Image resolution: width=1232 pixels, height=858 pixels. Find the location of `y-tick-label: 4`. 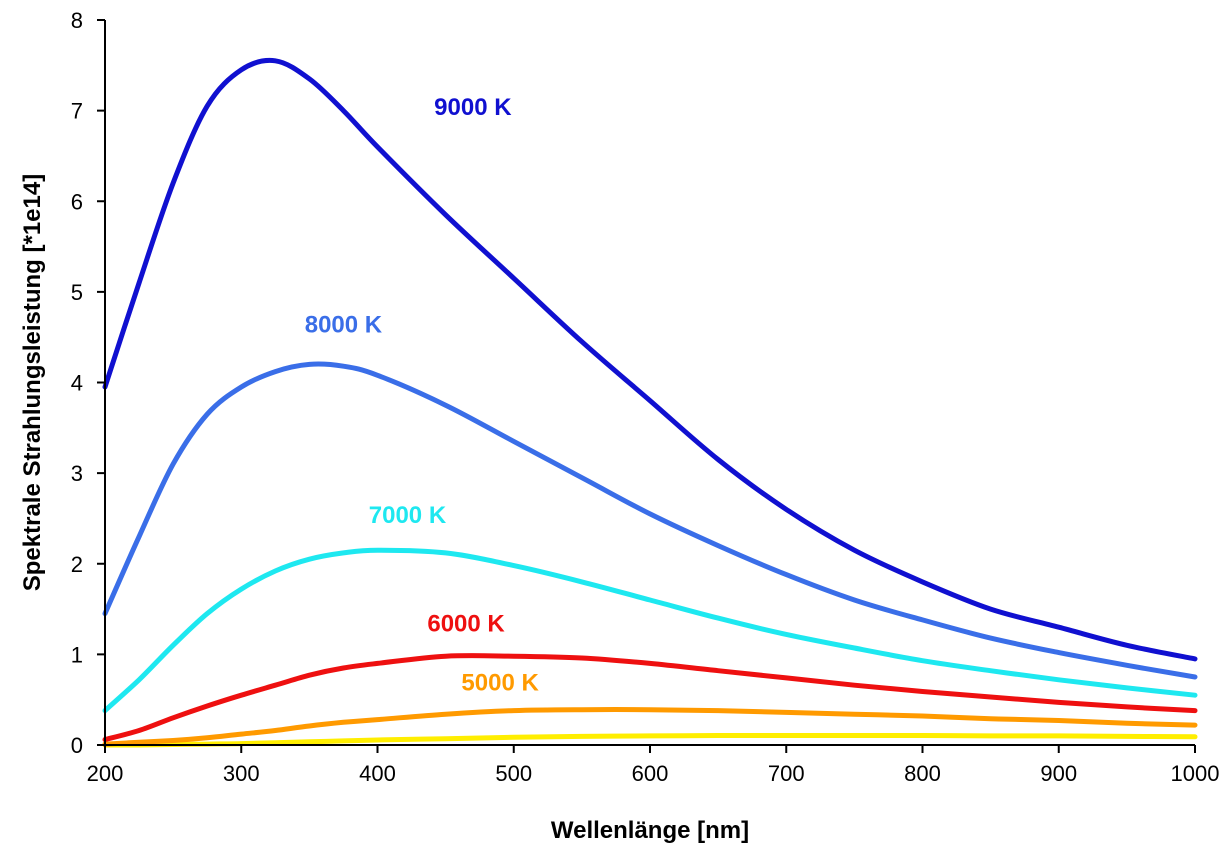

y-tick-label: 4 is located at coordinates (77, 383).